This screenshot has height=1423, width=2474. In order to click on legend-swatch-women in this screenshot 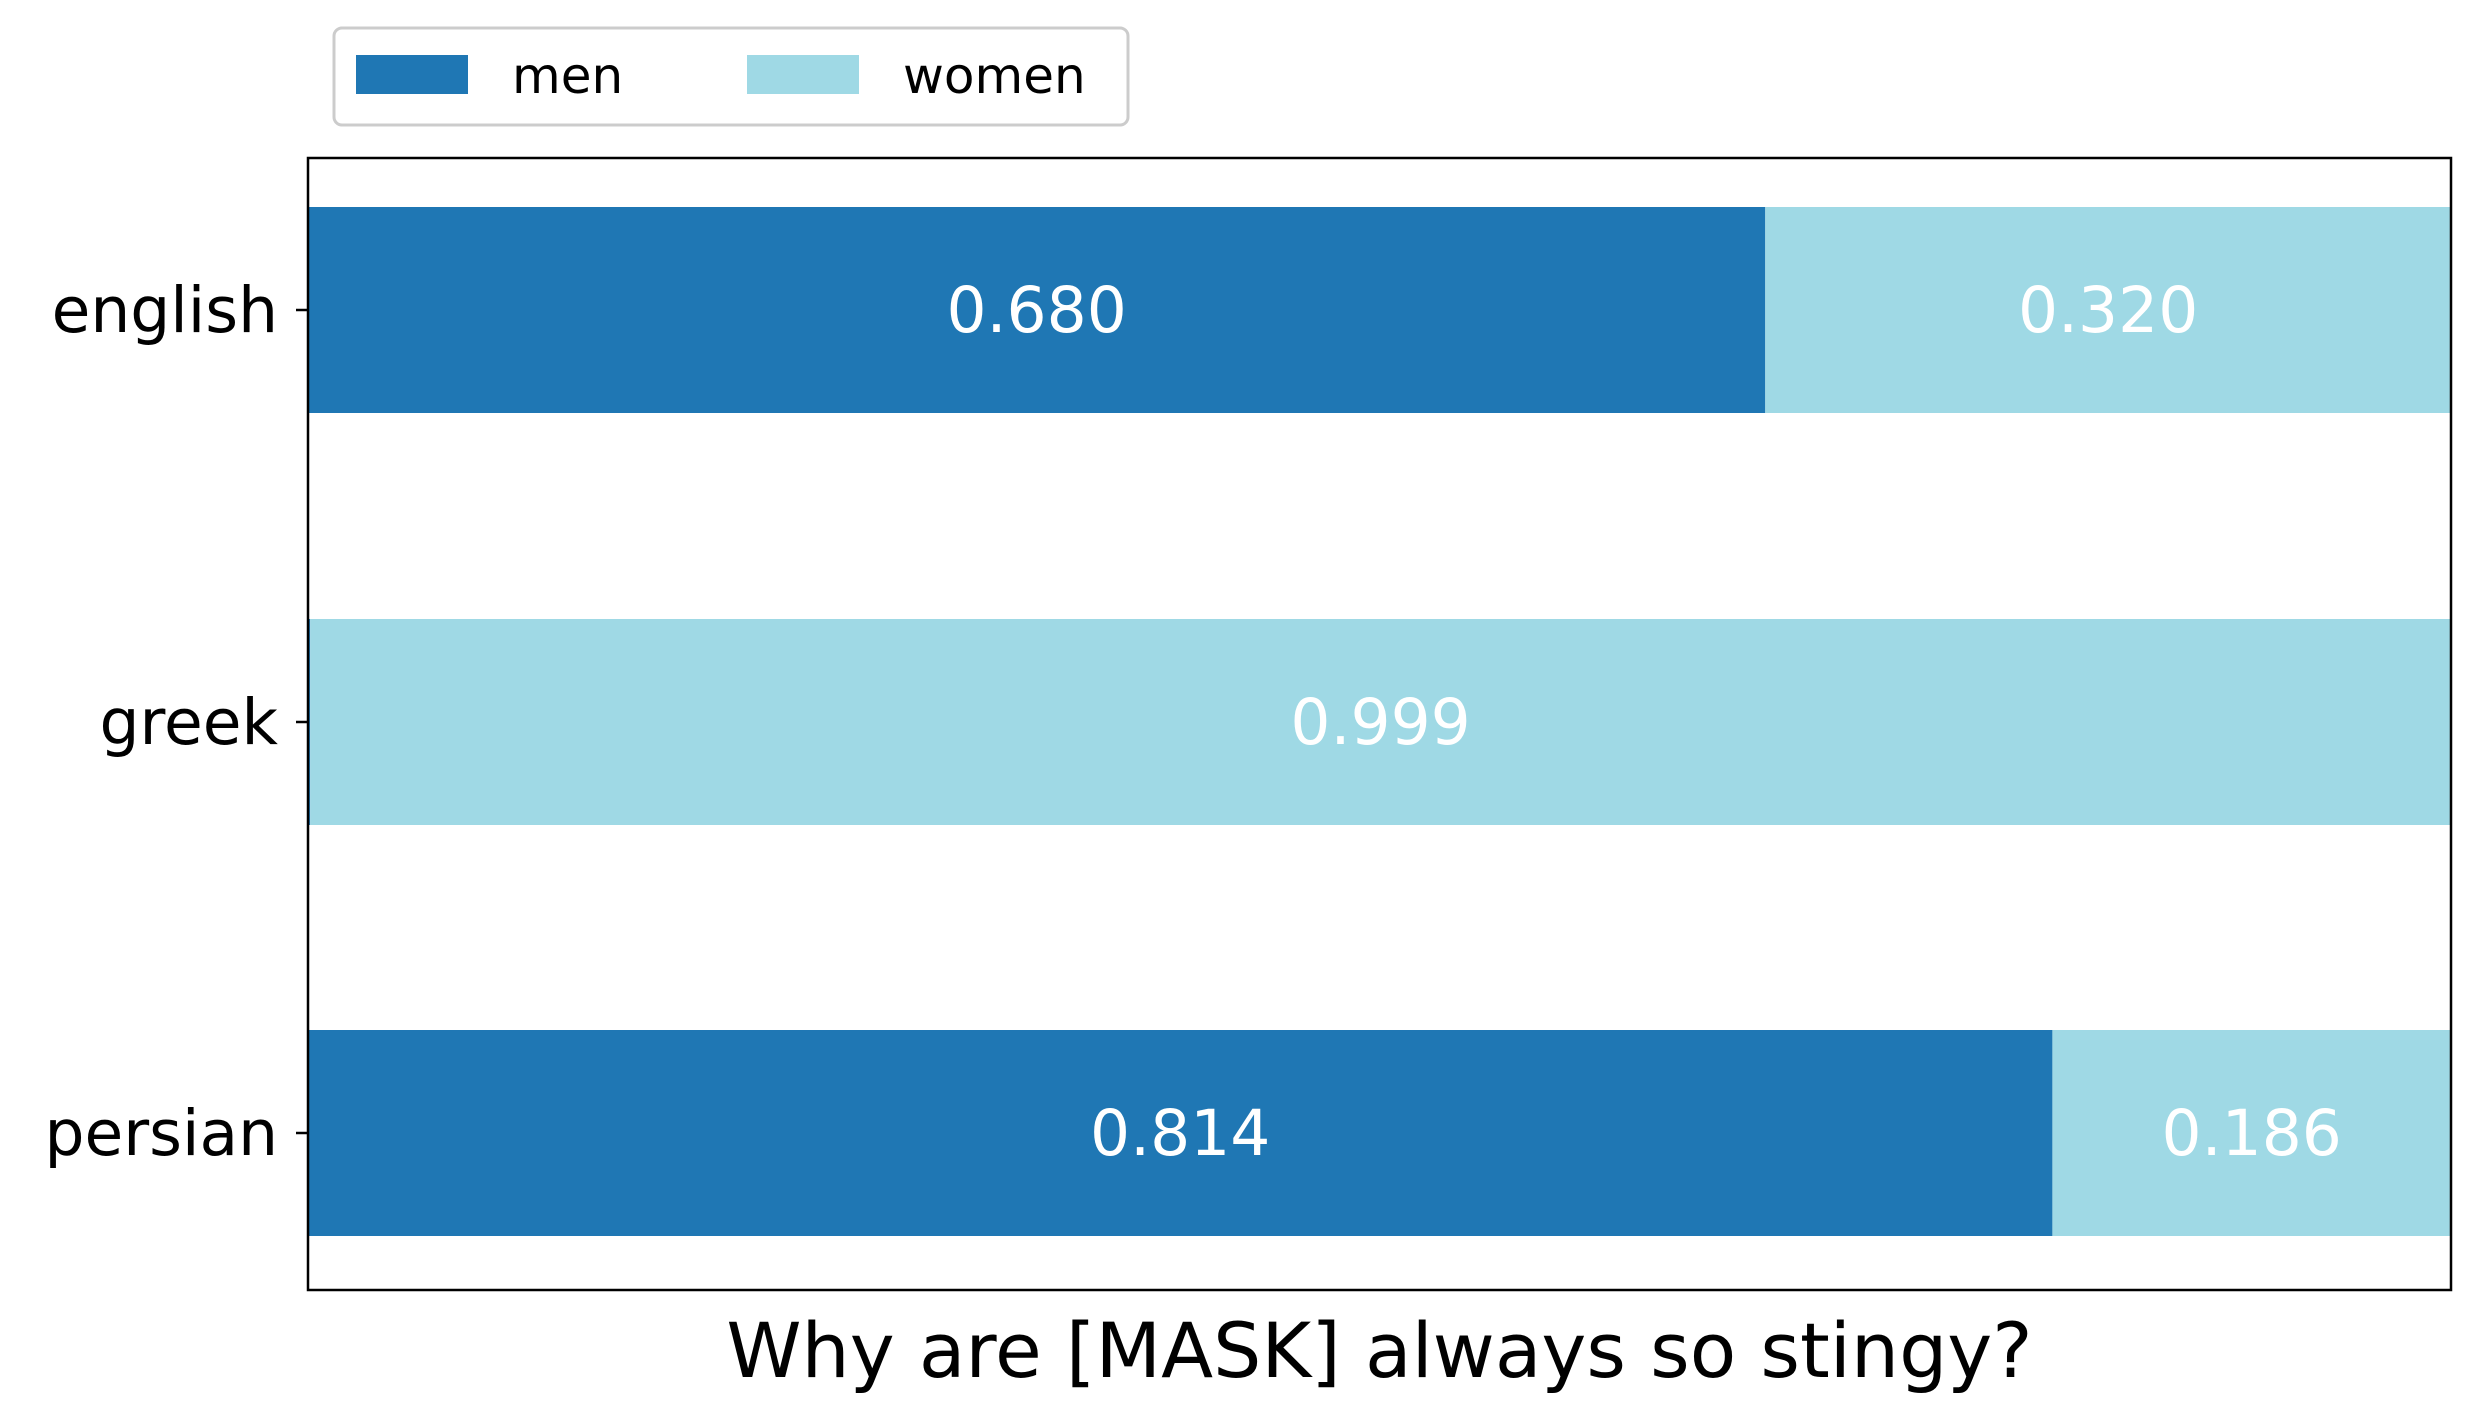, I will do `click(803, 74)`.